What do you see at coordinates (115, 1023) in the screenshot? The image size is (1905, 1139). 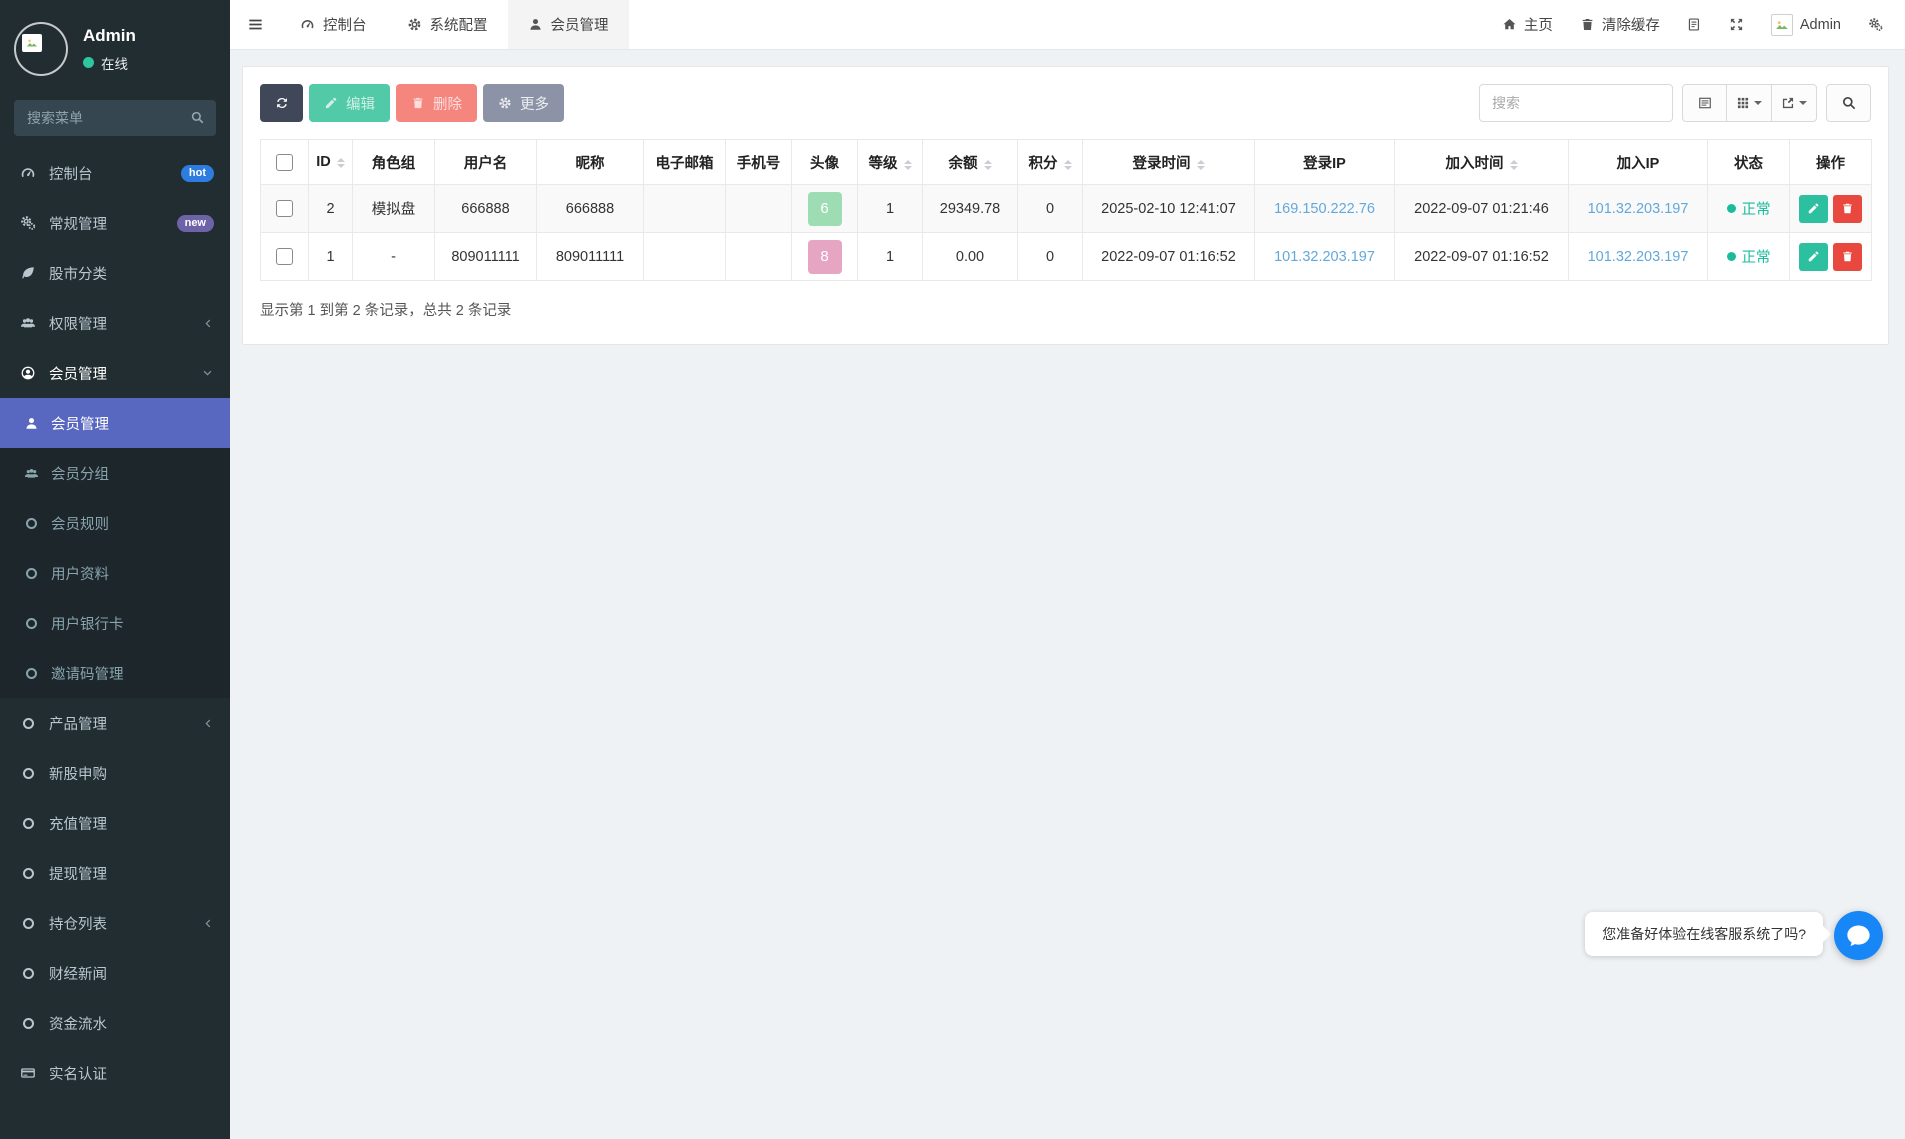 I see `sidebar-item: 资金流水` at bounding box center [115, 1023].